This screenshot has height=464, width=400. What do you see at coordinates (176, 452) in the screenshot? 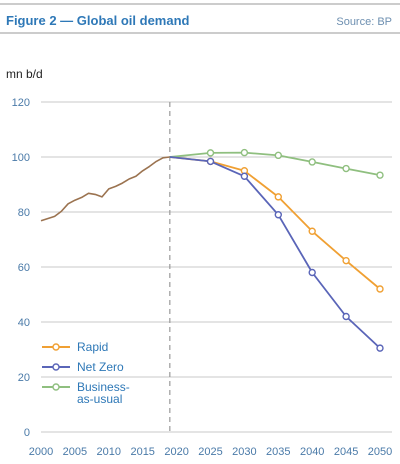
I see `x-tick-label: 2020` at bounding box center [176, 452].